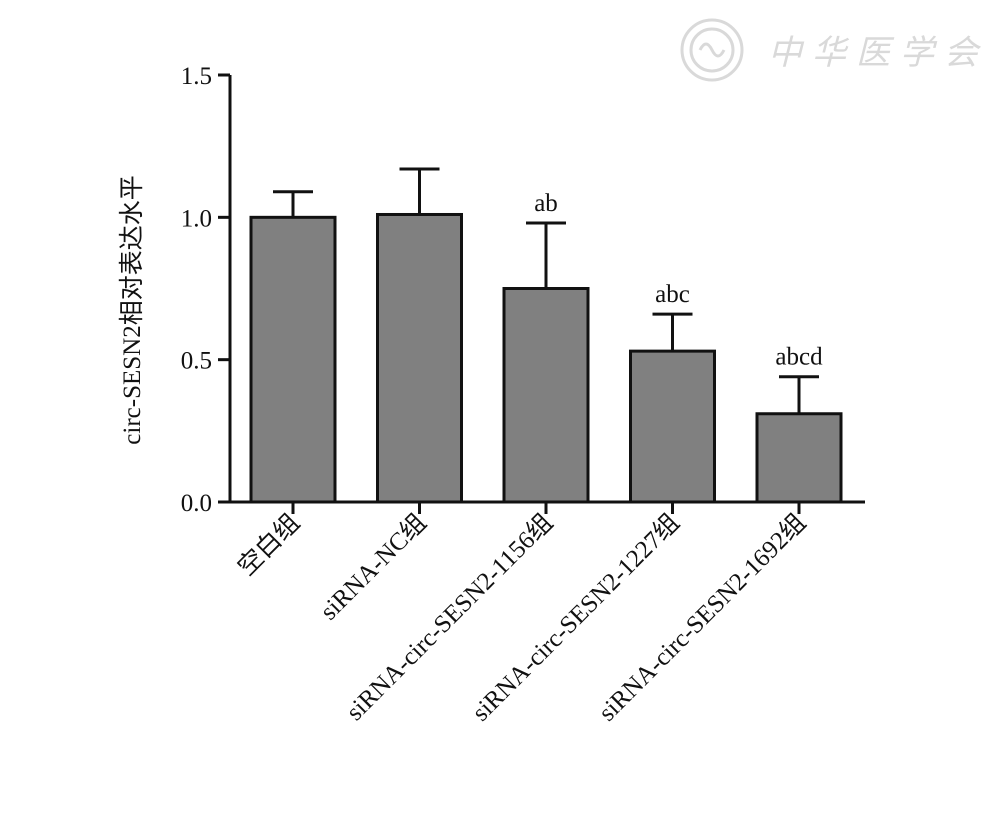 The width and height of the screenshot is (1001, 831). What do you see at coordinates (878, 53) in the screenshot?
I see `watermark-text: 中华医学会` at bounding box center [878, 53].